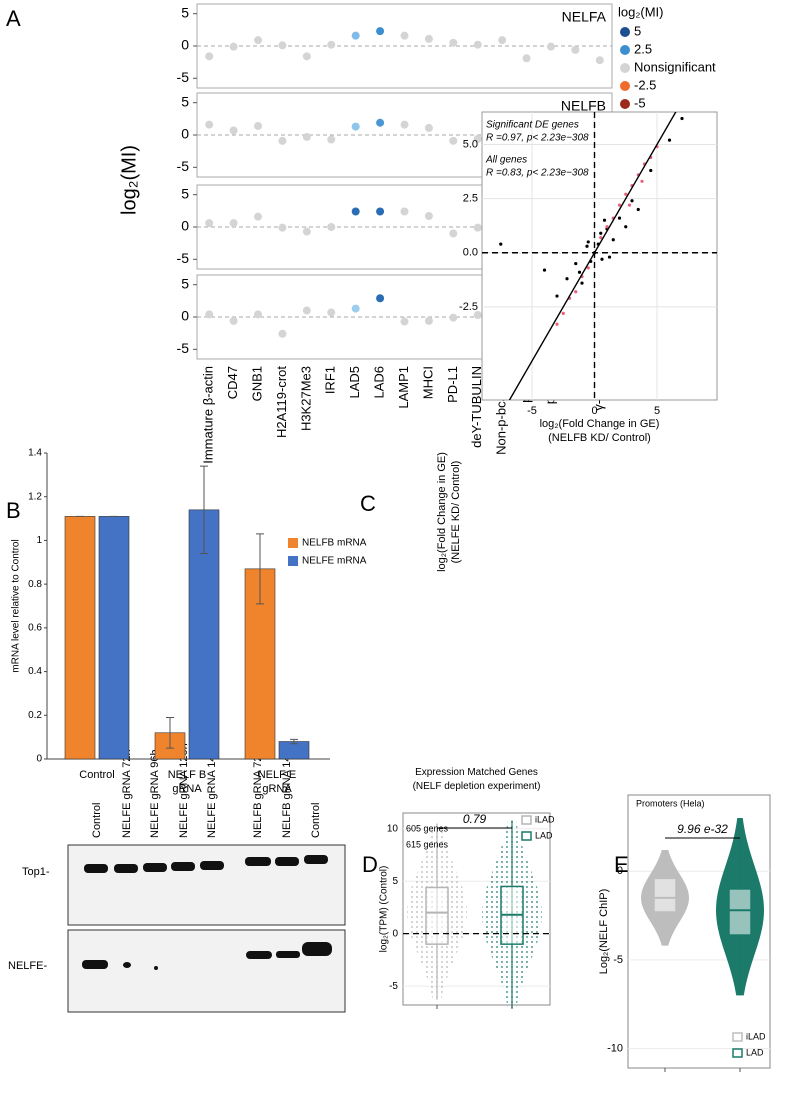 The height and width of the screenshot is (1096, 785). What do you see at coordinates (756, 1036) in the screenshot?
I see `legend-label: iLAD` at bounding box center [756, 1036].